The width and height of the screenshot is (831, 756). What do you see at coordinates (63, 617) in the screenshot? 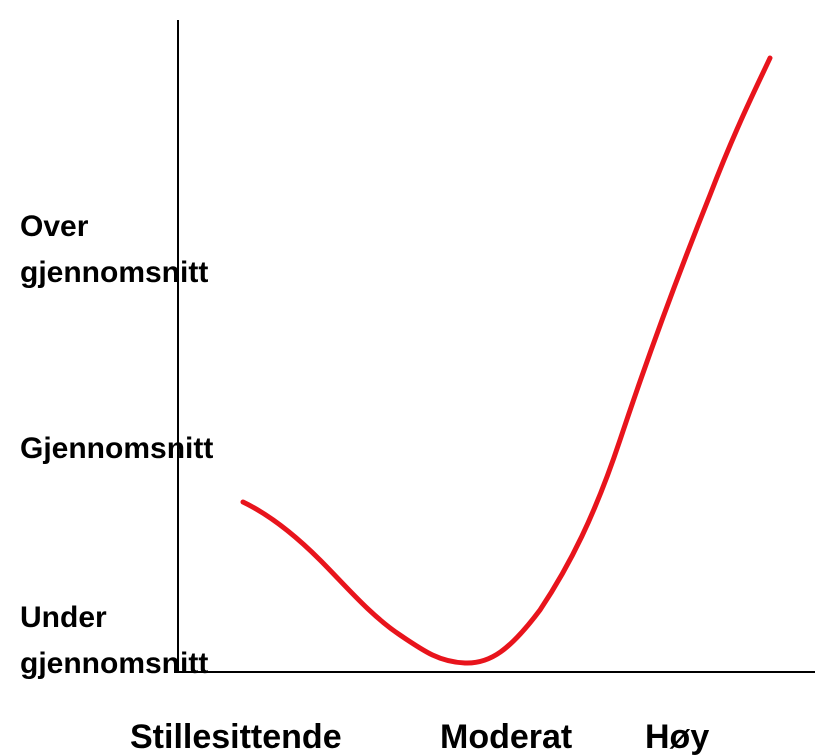
I see `y-label: Under` at bounding box center [63, 617].